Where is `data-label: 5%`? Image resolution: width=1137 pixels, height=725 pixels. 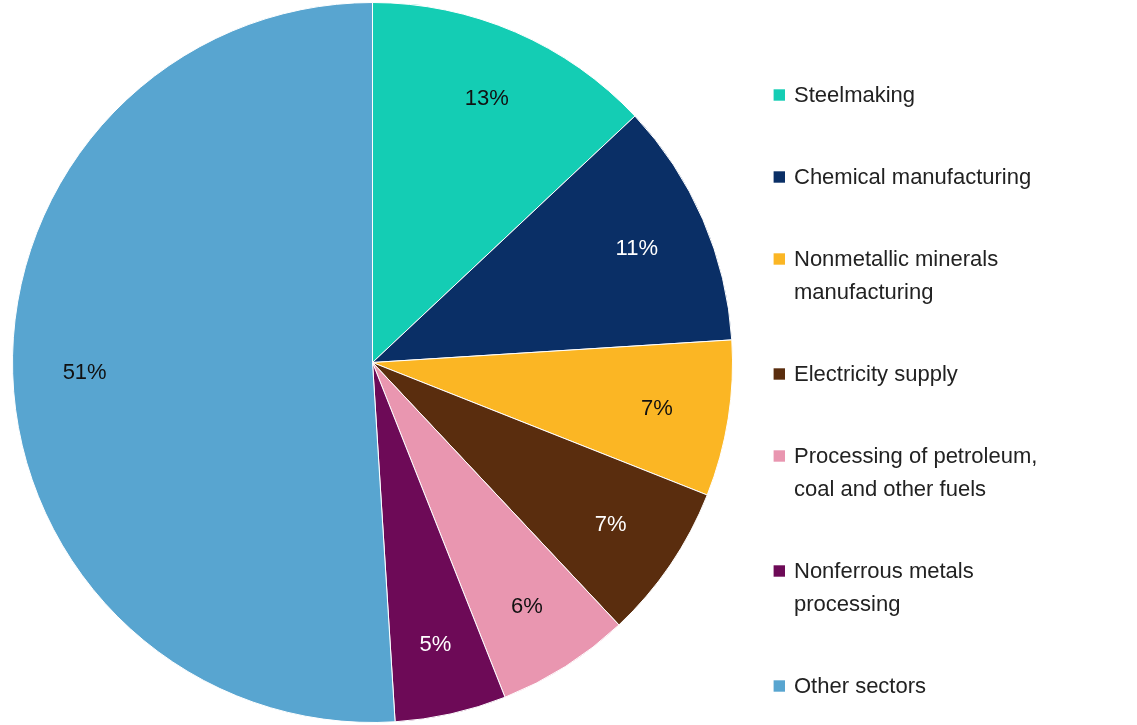 data-label: 5% is located at coordinates (435, 643).